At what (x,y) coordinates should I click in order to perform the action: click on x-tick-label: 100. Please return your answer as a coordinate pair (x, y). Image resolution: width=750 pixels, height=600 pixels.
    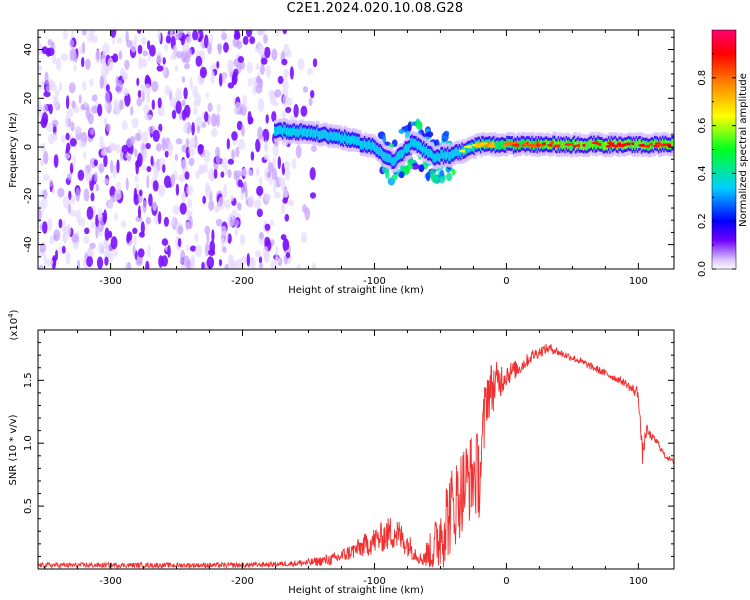
    Looking at the image, I should click on (638, 581).